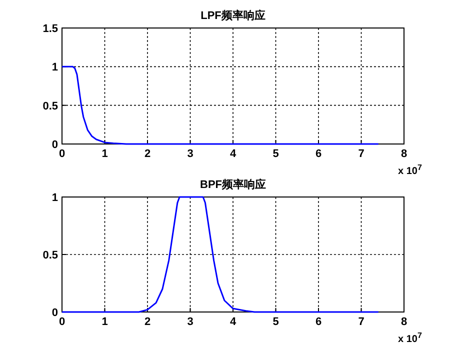  What do you see at coordinates (233, 184) in the screenshot?
I see `chart-title: BPF频率响应` at bounding box center [233, 184].